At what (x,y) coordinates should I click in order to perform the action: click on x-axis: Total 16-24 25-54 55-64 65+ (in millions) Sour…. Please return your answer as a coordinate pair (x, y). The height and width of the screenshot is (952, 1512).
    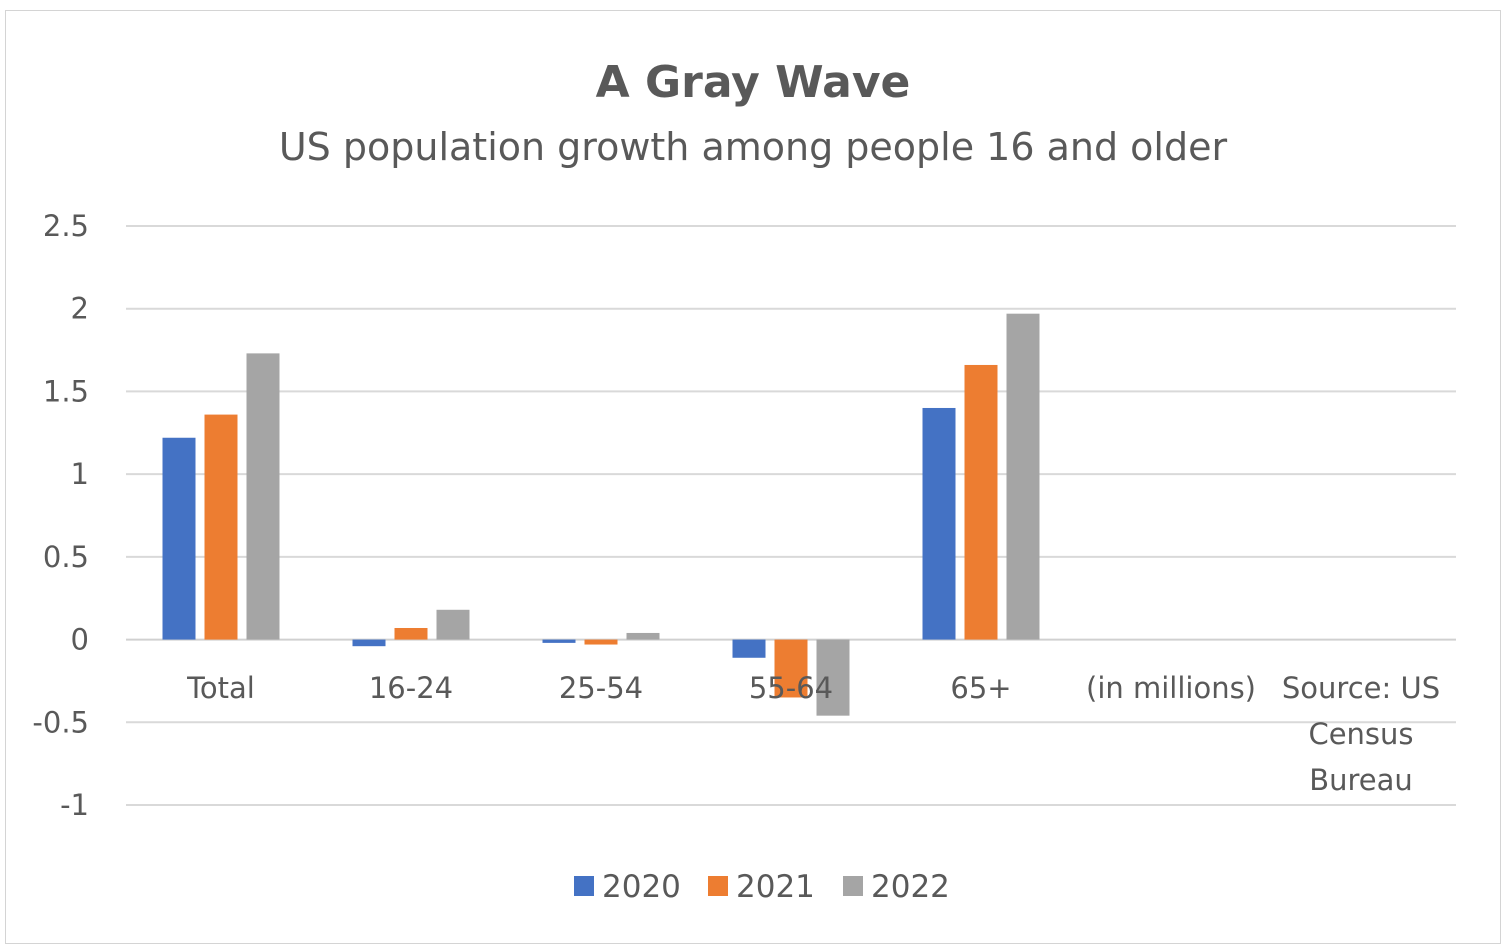
    Looking at the image, I should click on (813, 734).